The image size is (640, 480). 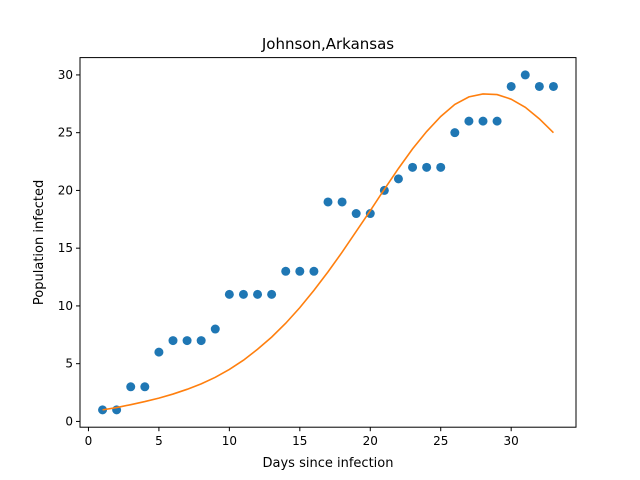 What do you see at coordinates (65, 190) in the screenshot?
I see `y-tick-label: 20` at bounding box center [65, 190].